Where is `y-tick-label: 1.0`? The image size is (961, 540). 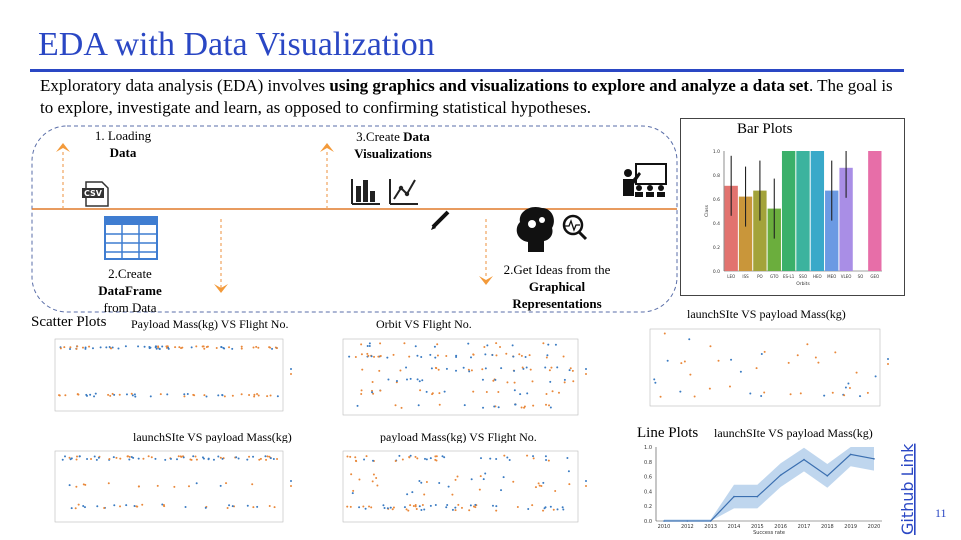
y-tick-label: 1.0 is located at coordinates (716, 152).